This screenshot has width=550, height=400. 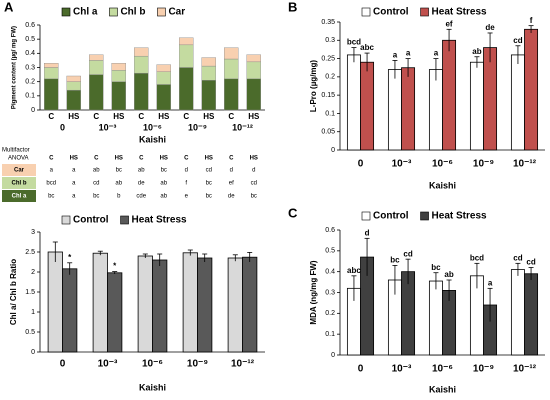 What do you see at coordinates (209, 171) in the screenshot?
I see `table-cell: cd` at bounding box center [209, 171].